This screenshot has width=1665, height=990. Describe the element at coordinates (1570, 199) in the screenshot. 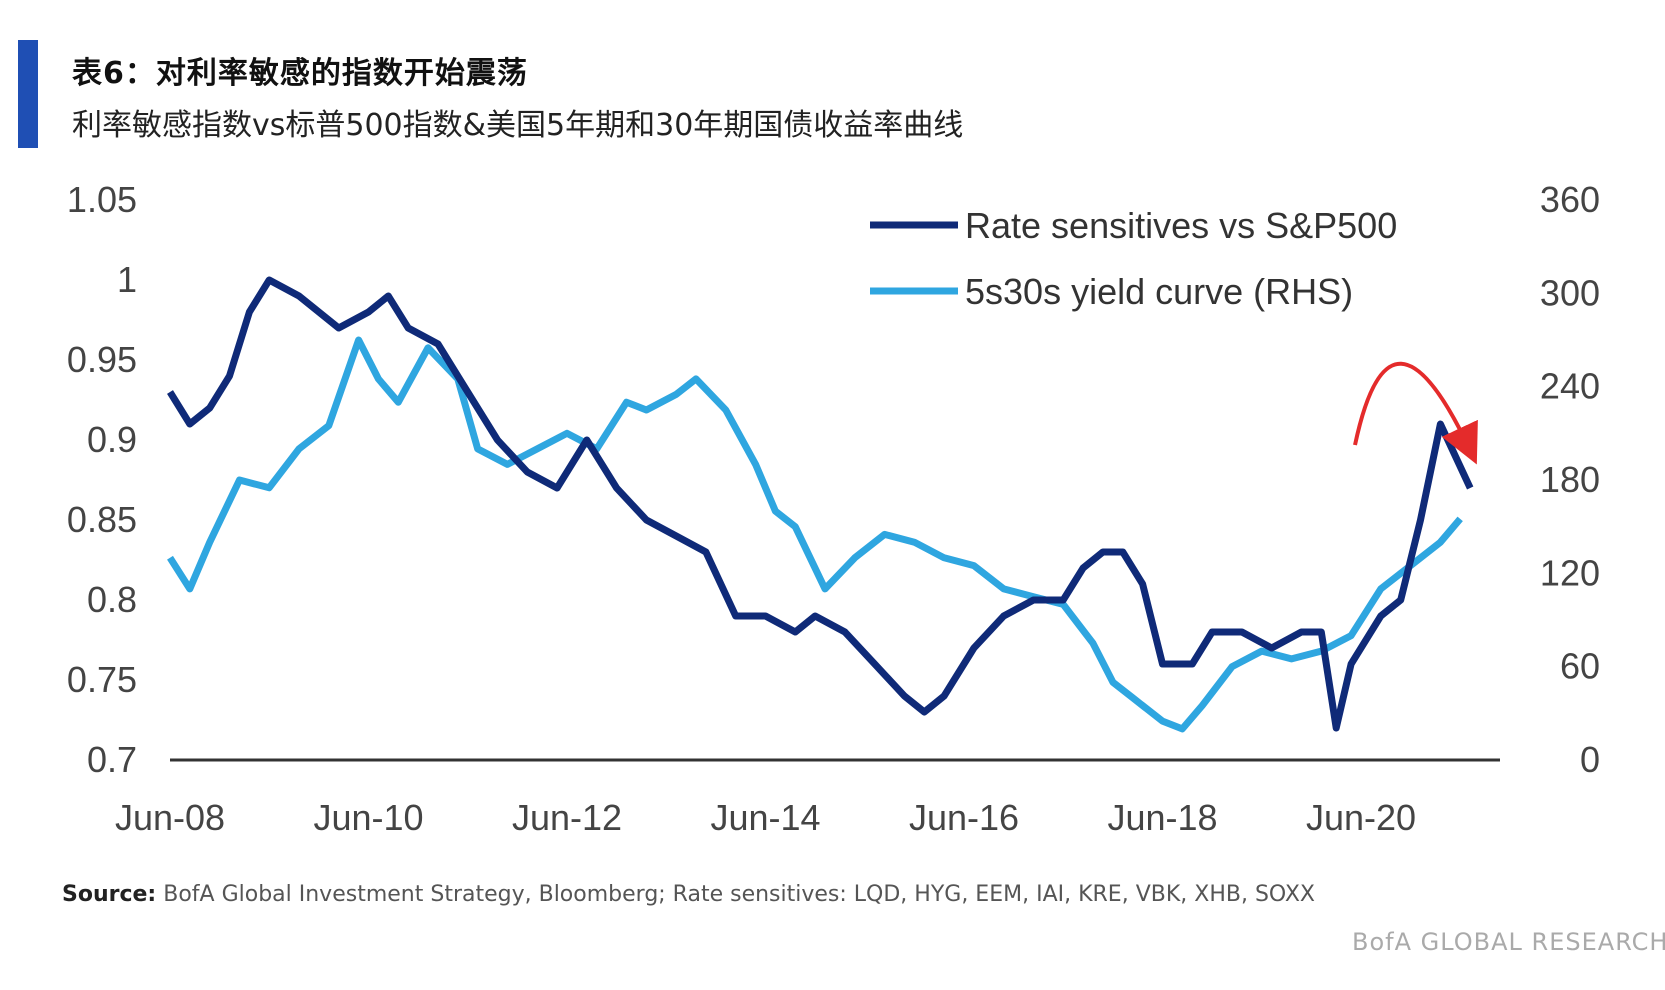

I see `right-tick-label: 360` at that location.